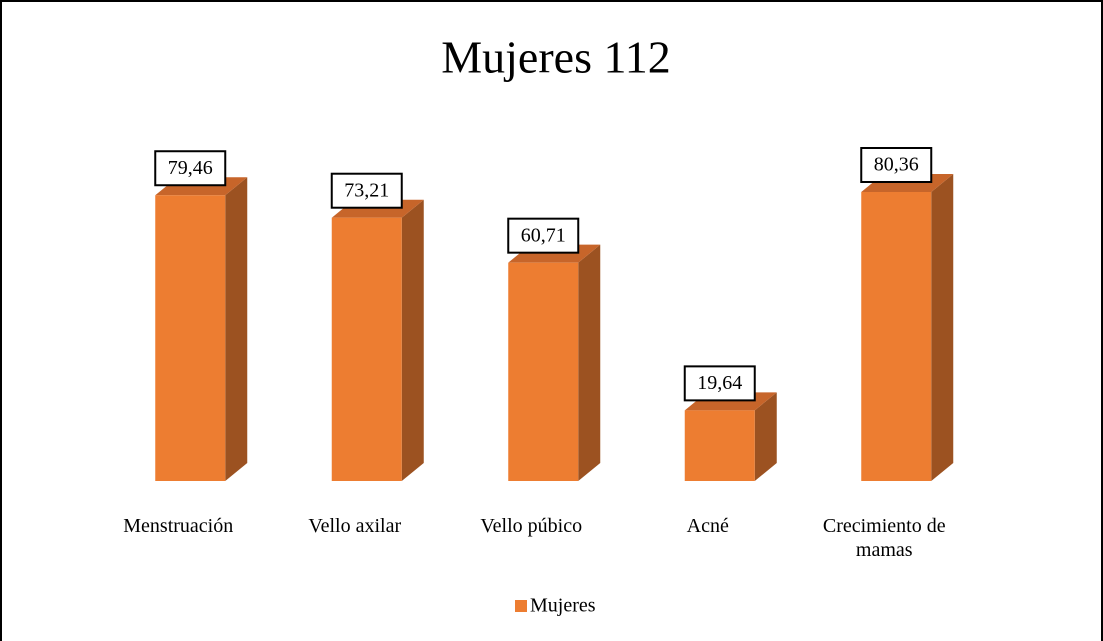  I want to click on data-label: 80,36, so click(896, 165).